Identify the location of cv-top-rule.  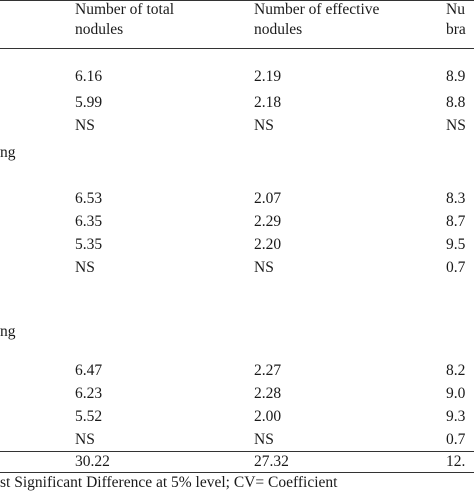
(237, 451).